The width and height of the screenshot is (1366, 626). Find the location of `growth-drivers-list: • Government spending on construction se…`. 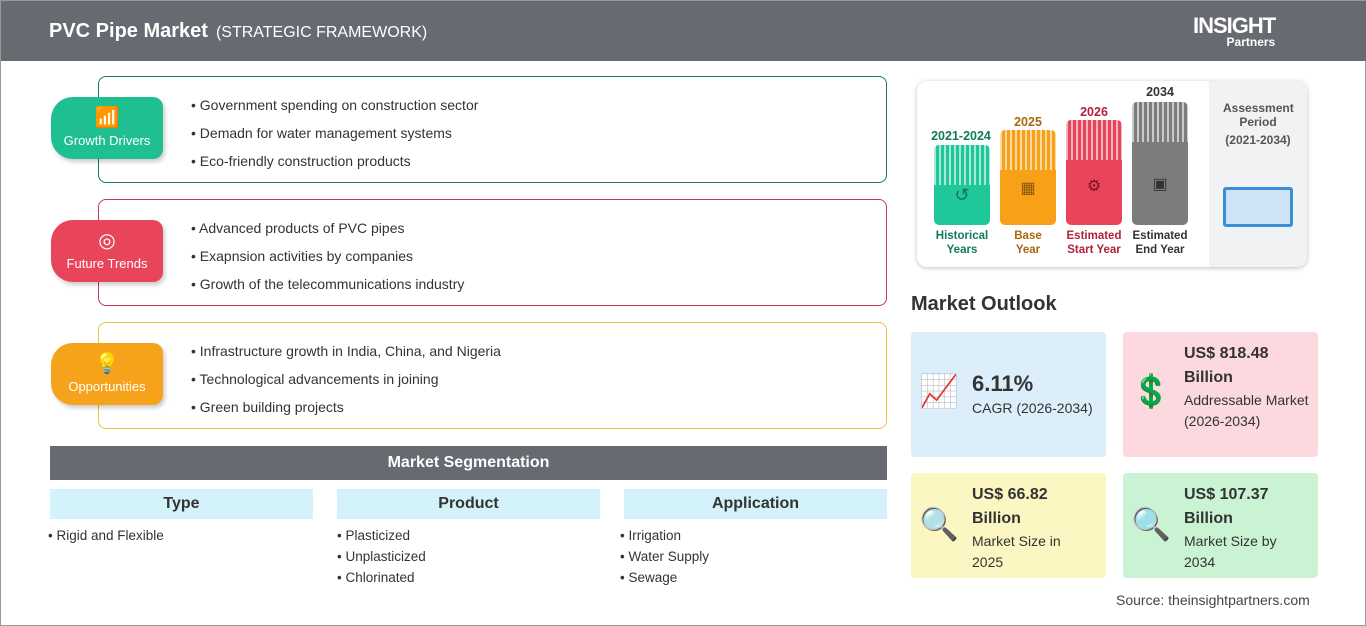

growth-drivers-list: • Government spending on construction se… is located at coordinates (334, 133).